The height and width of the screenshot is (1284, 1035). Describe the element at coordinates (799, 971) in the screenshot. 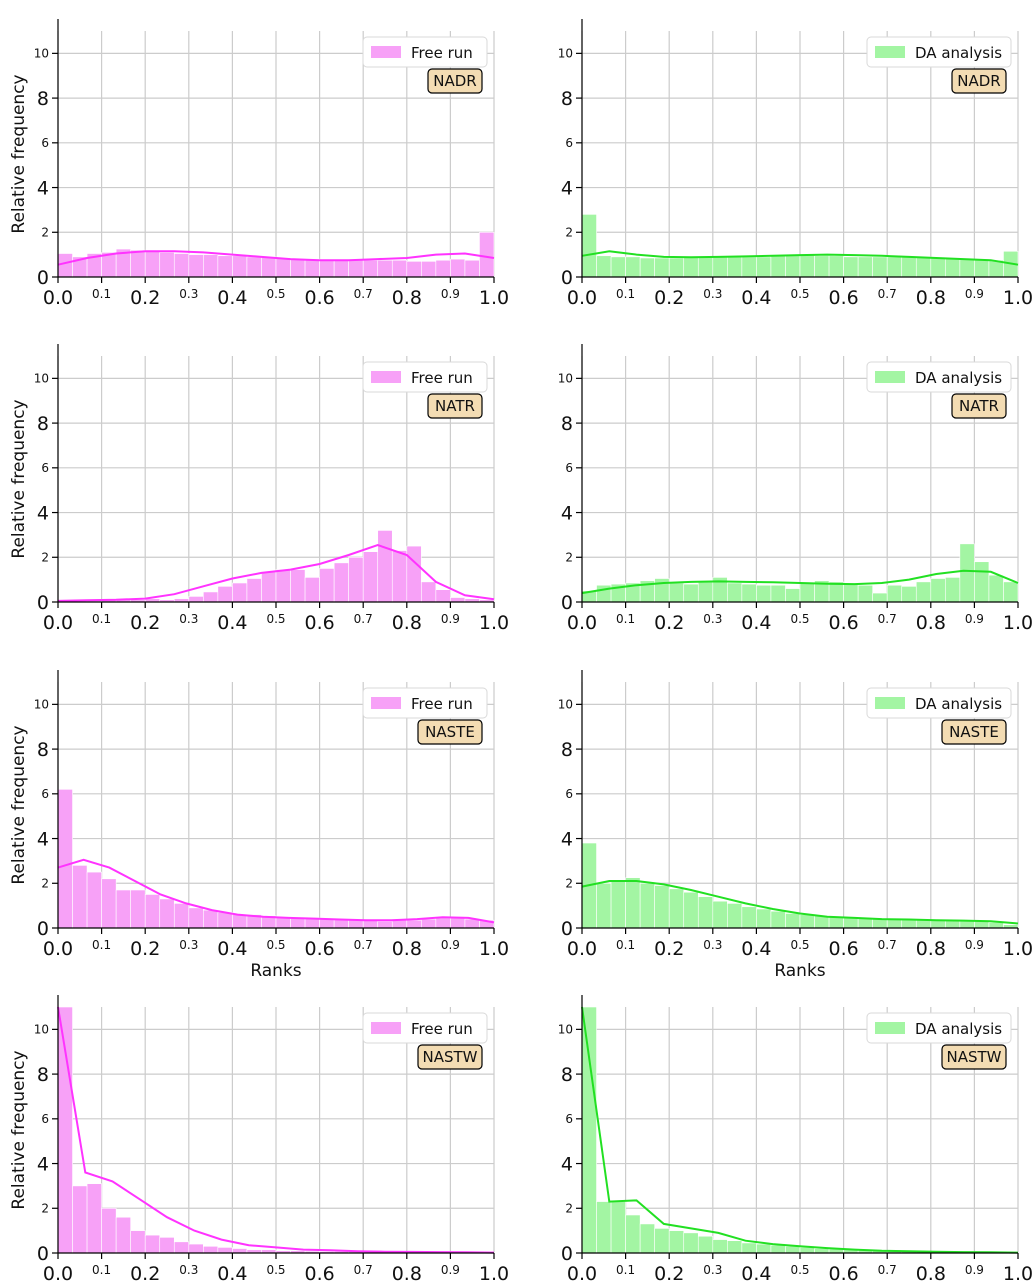

I see `x-axis-label: Ranks` at that location.